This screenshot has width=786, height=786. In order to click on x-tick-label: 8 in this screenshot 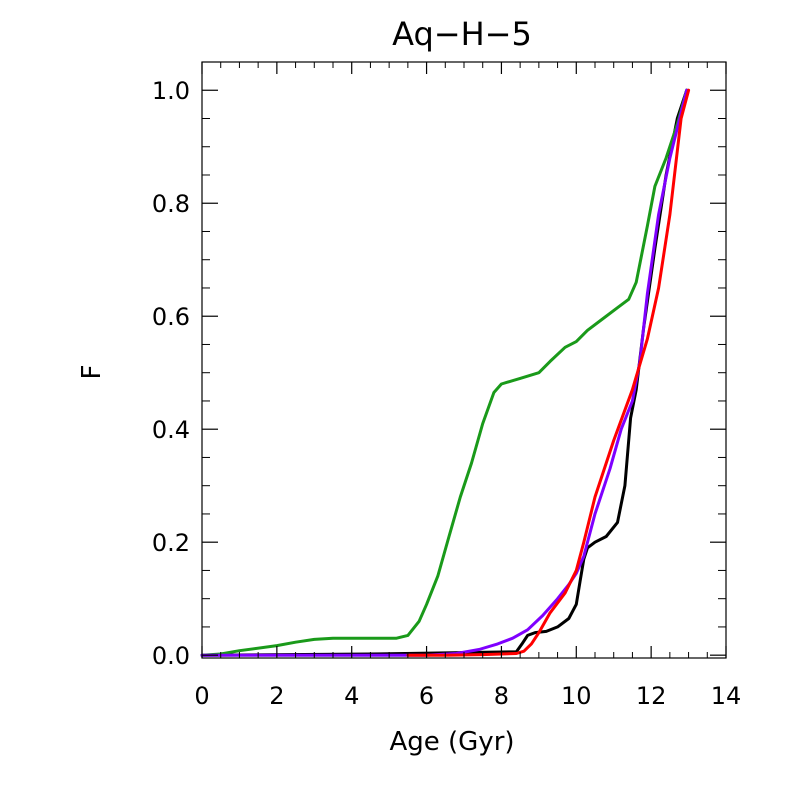, I will do `click(501, 696)`.